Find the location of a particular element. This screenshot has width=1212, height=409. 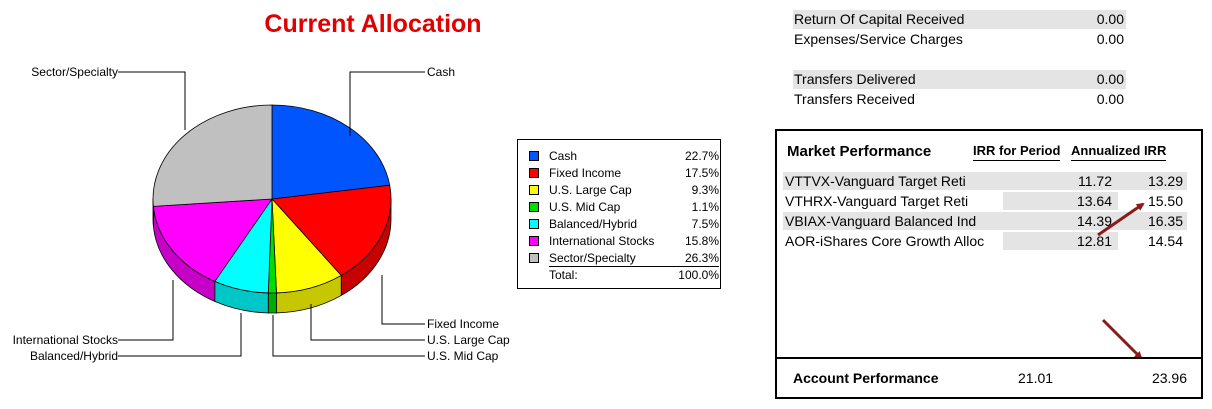

irr-period-header: IRR for Period is located at coordinates (1017, 152).